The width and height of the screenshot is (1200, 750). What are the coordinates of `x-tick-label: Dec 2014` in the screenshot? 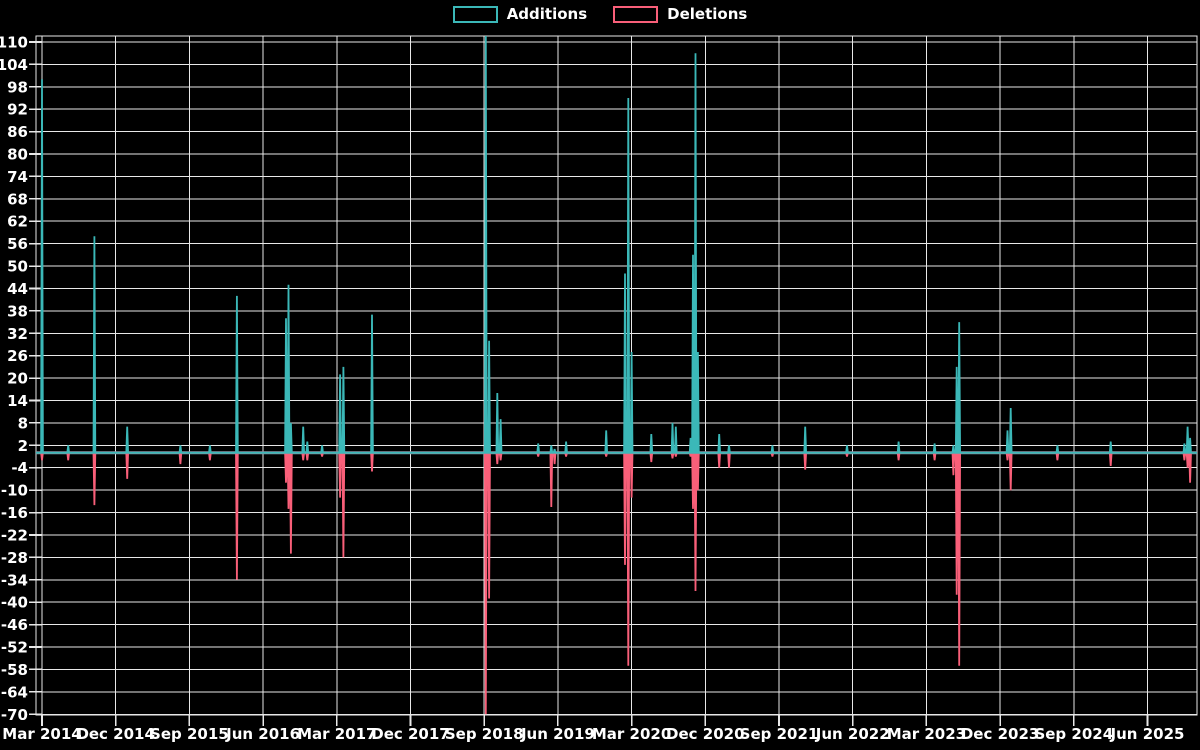 It's located at (115, 734).